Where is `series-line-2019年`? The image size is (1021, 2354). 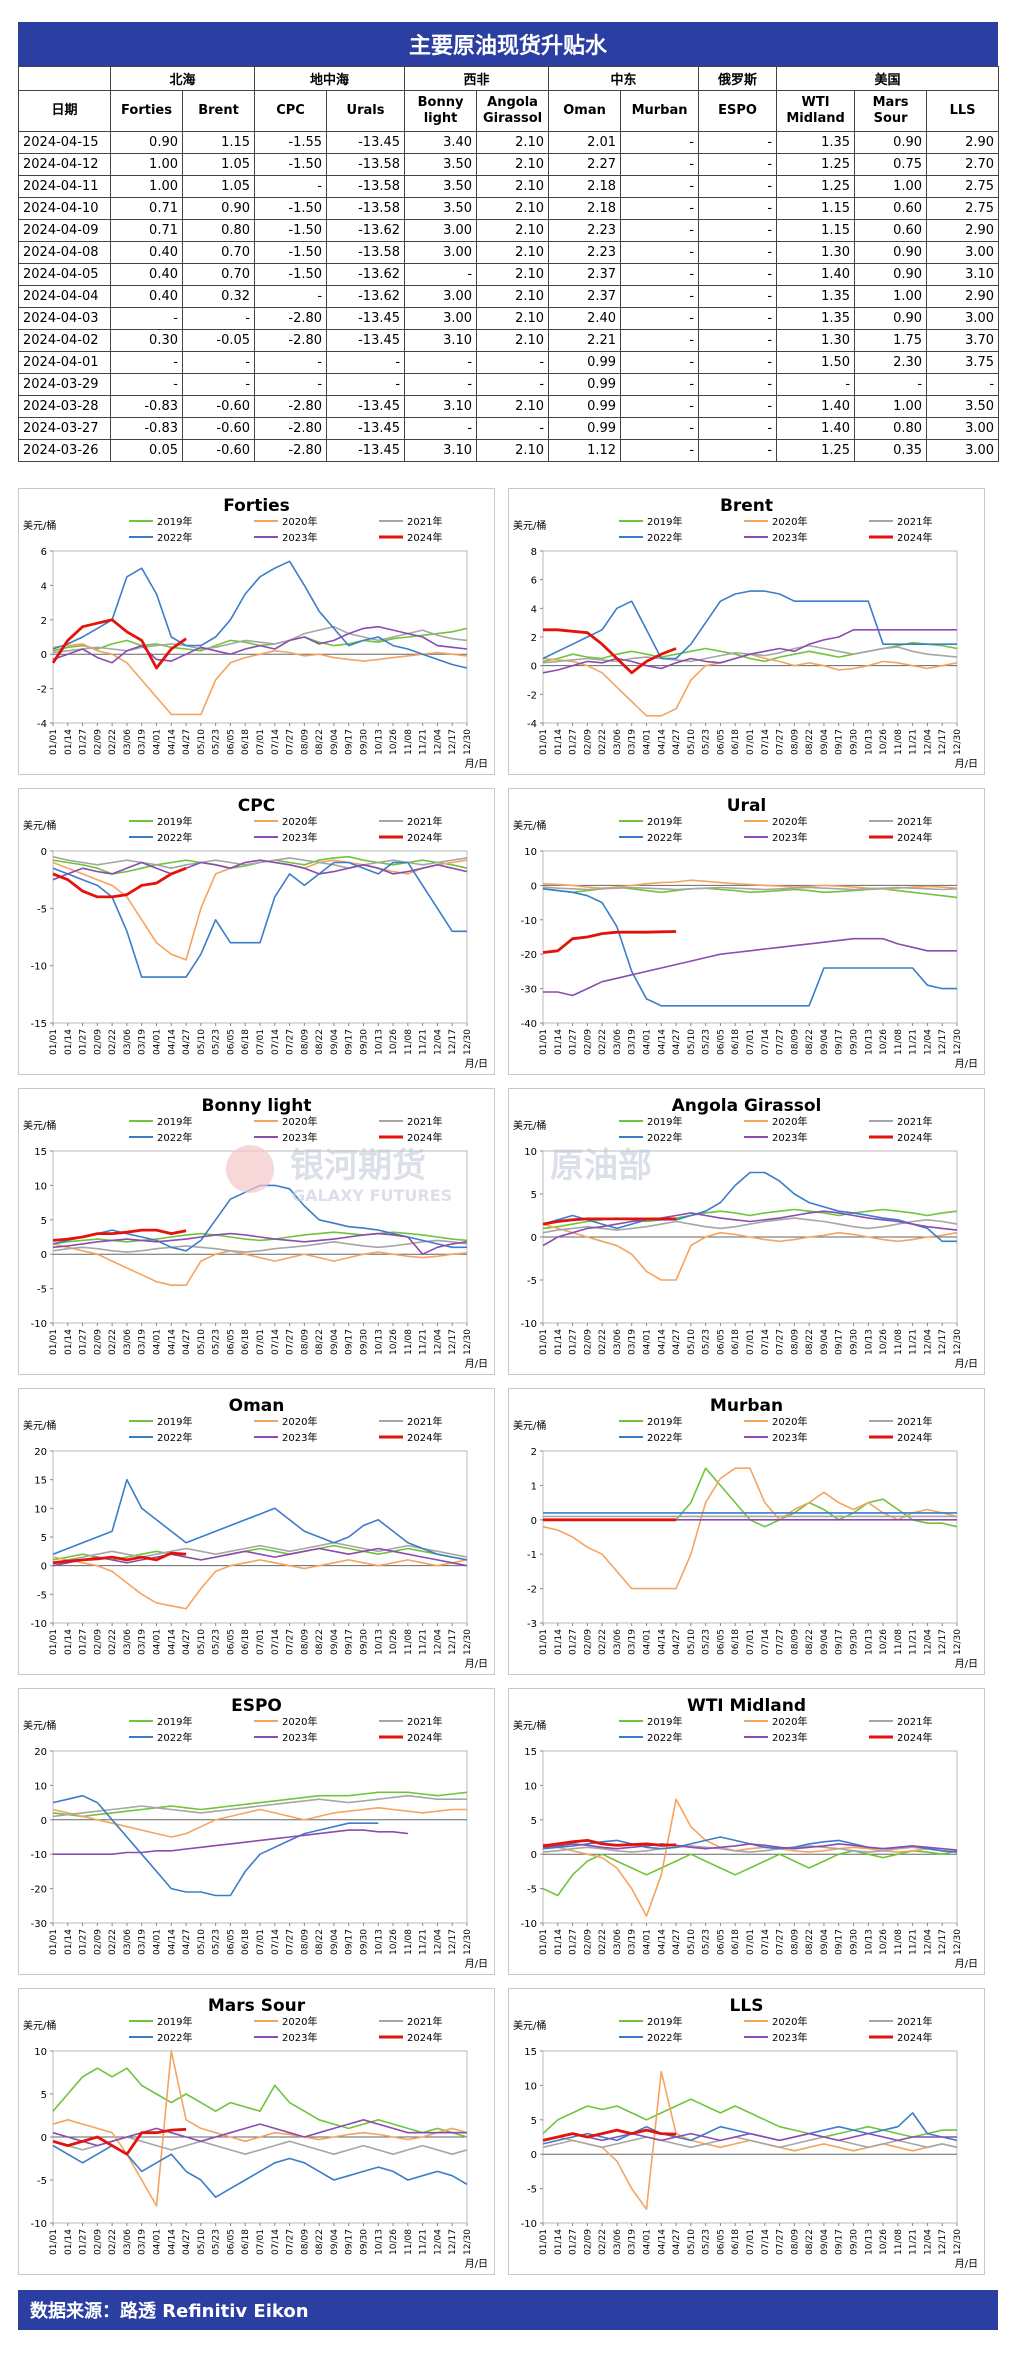
series-line-2019年 is located at coordinates (260, 2102).